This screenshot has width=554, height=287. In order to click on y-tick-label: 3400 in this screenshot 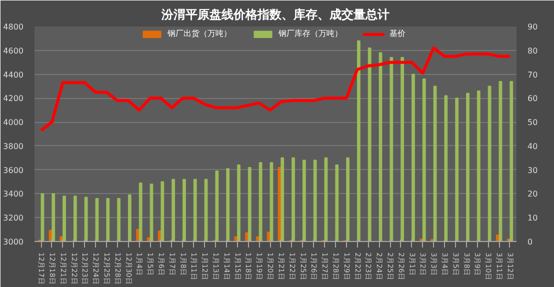, I will do `click(13, 194)`.